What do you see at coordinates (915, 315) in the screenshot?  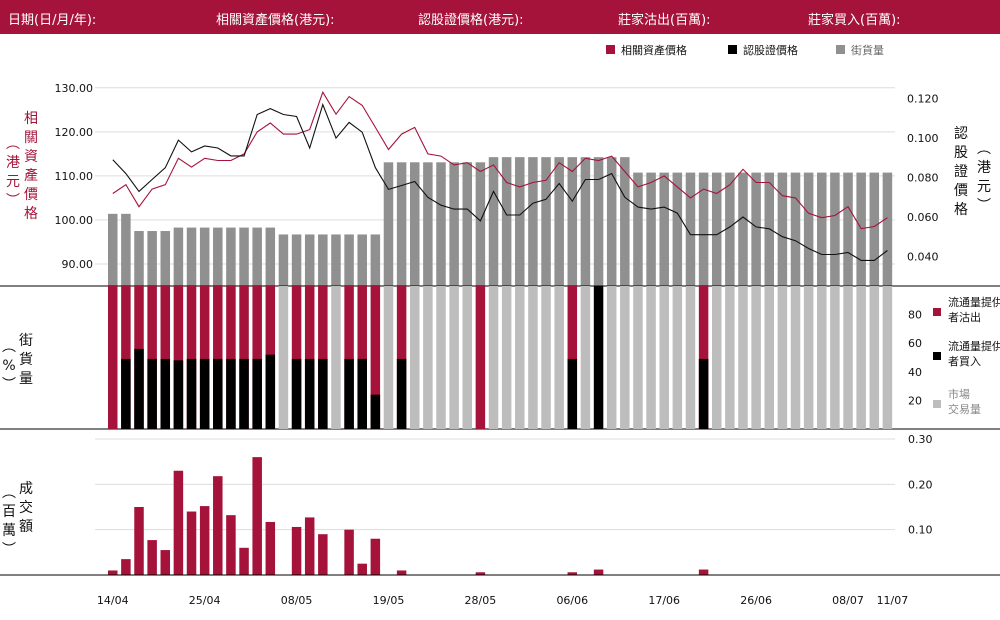 I see `y-mid-tick-label: 80` at bounding box center [915, 315].